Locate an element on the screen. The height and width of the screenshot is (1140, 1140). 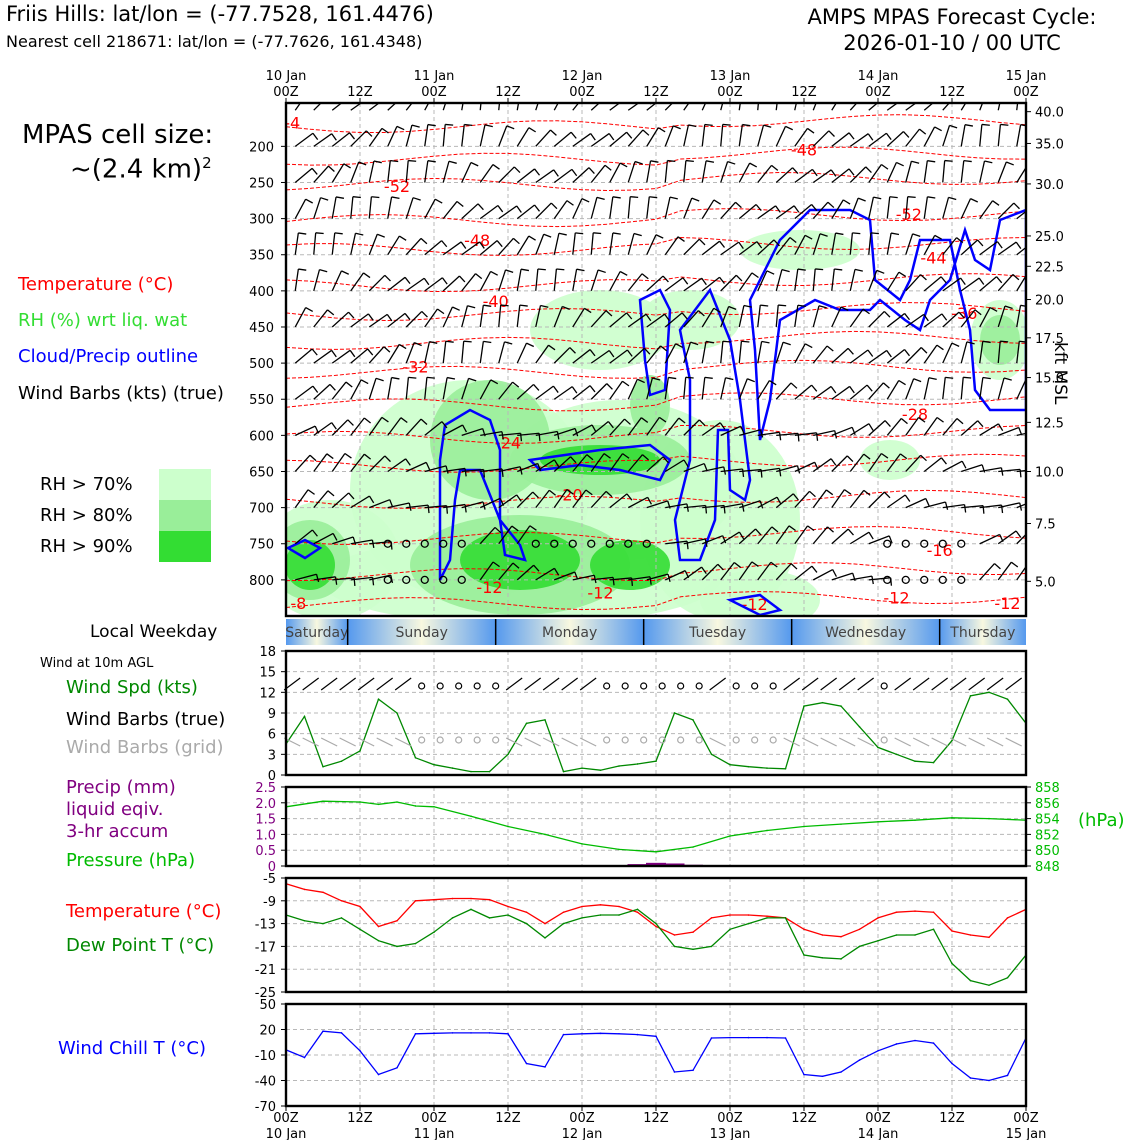
kft-tick-label: 30.0 is located at coordinates (1049, 185).